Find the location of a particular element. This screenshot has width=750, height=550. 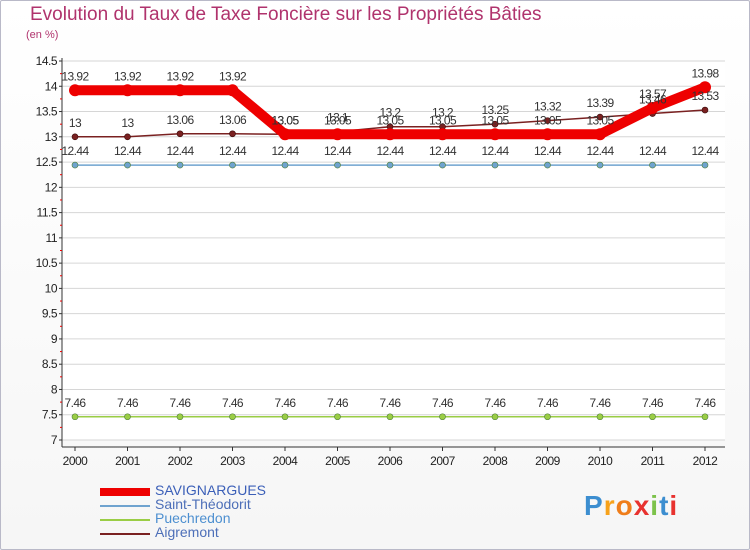

y-tick-label: 11.5 is located at coordinates (47, 213).